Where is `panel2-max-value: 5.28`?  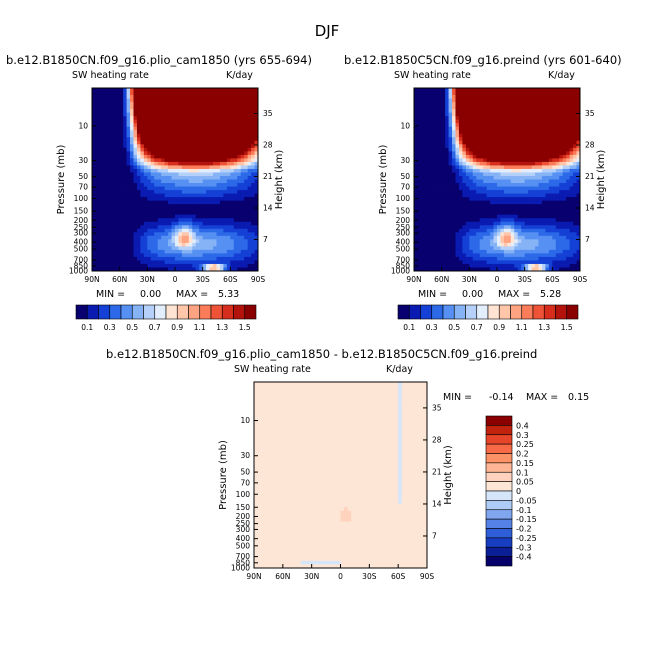
panel2-max-value: 5.28 is located at coordinates (551, 294).